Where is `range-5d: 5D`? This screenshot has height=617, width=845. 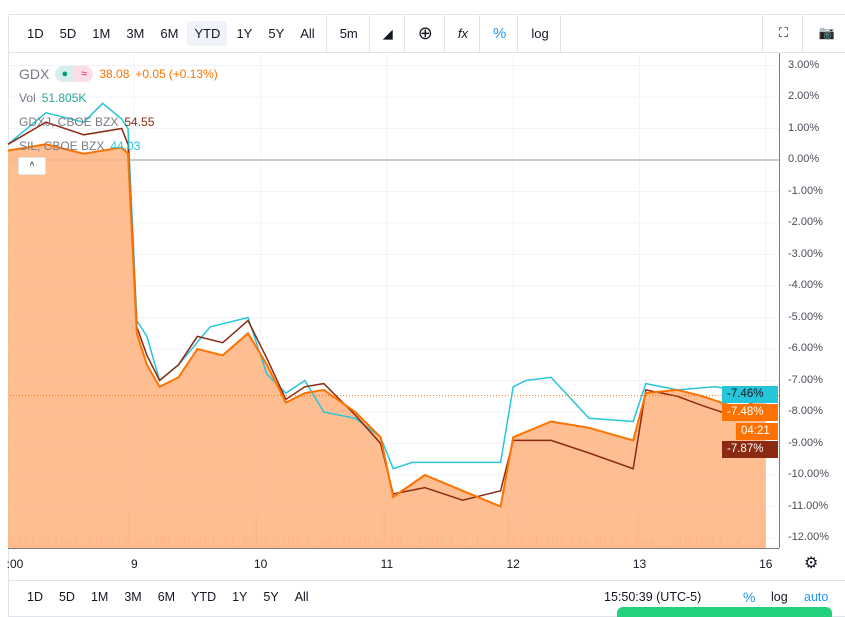 range-5d: 5D is located at coordinates (68, 33).